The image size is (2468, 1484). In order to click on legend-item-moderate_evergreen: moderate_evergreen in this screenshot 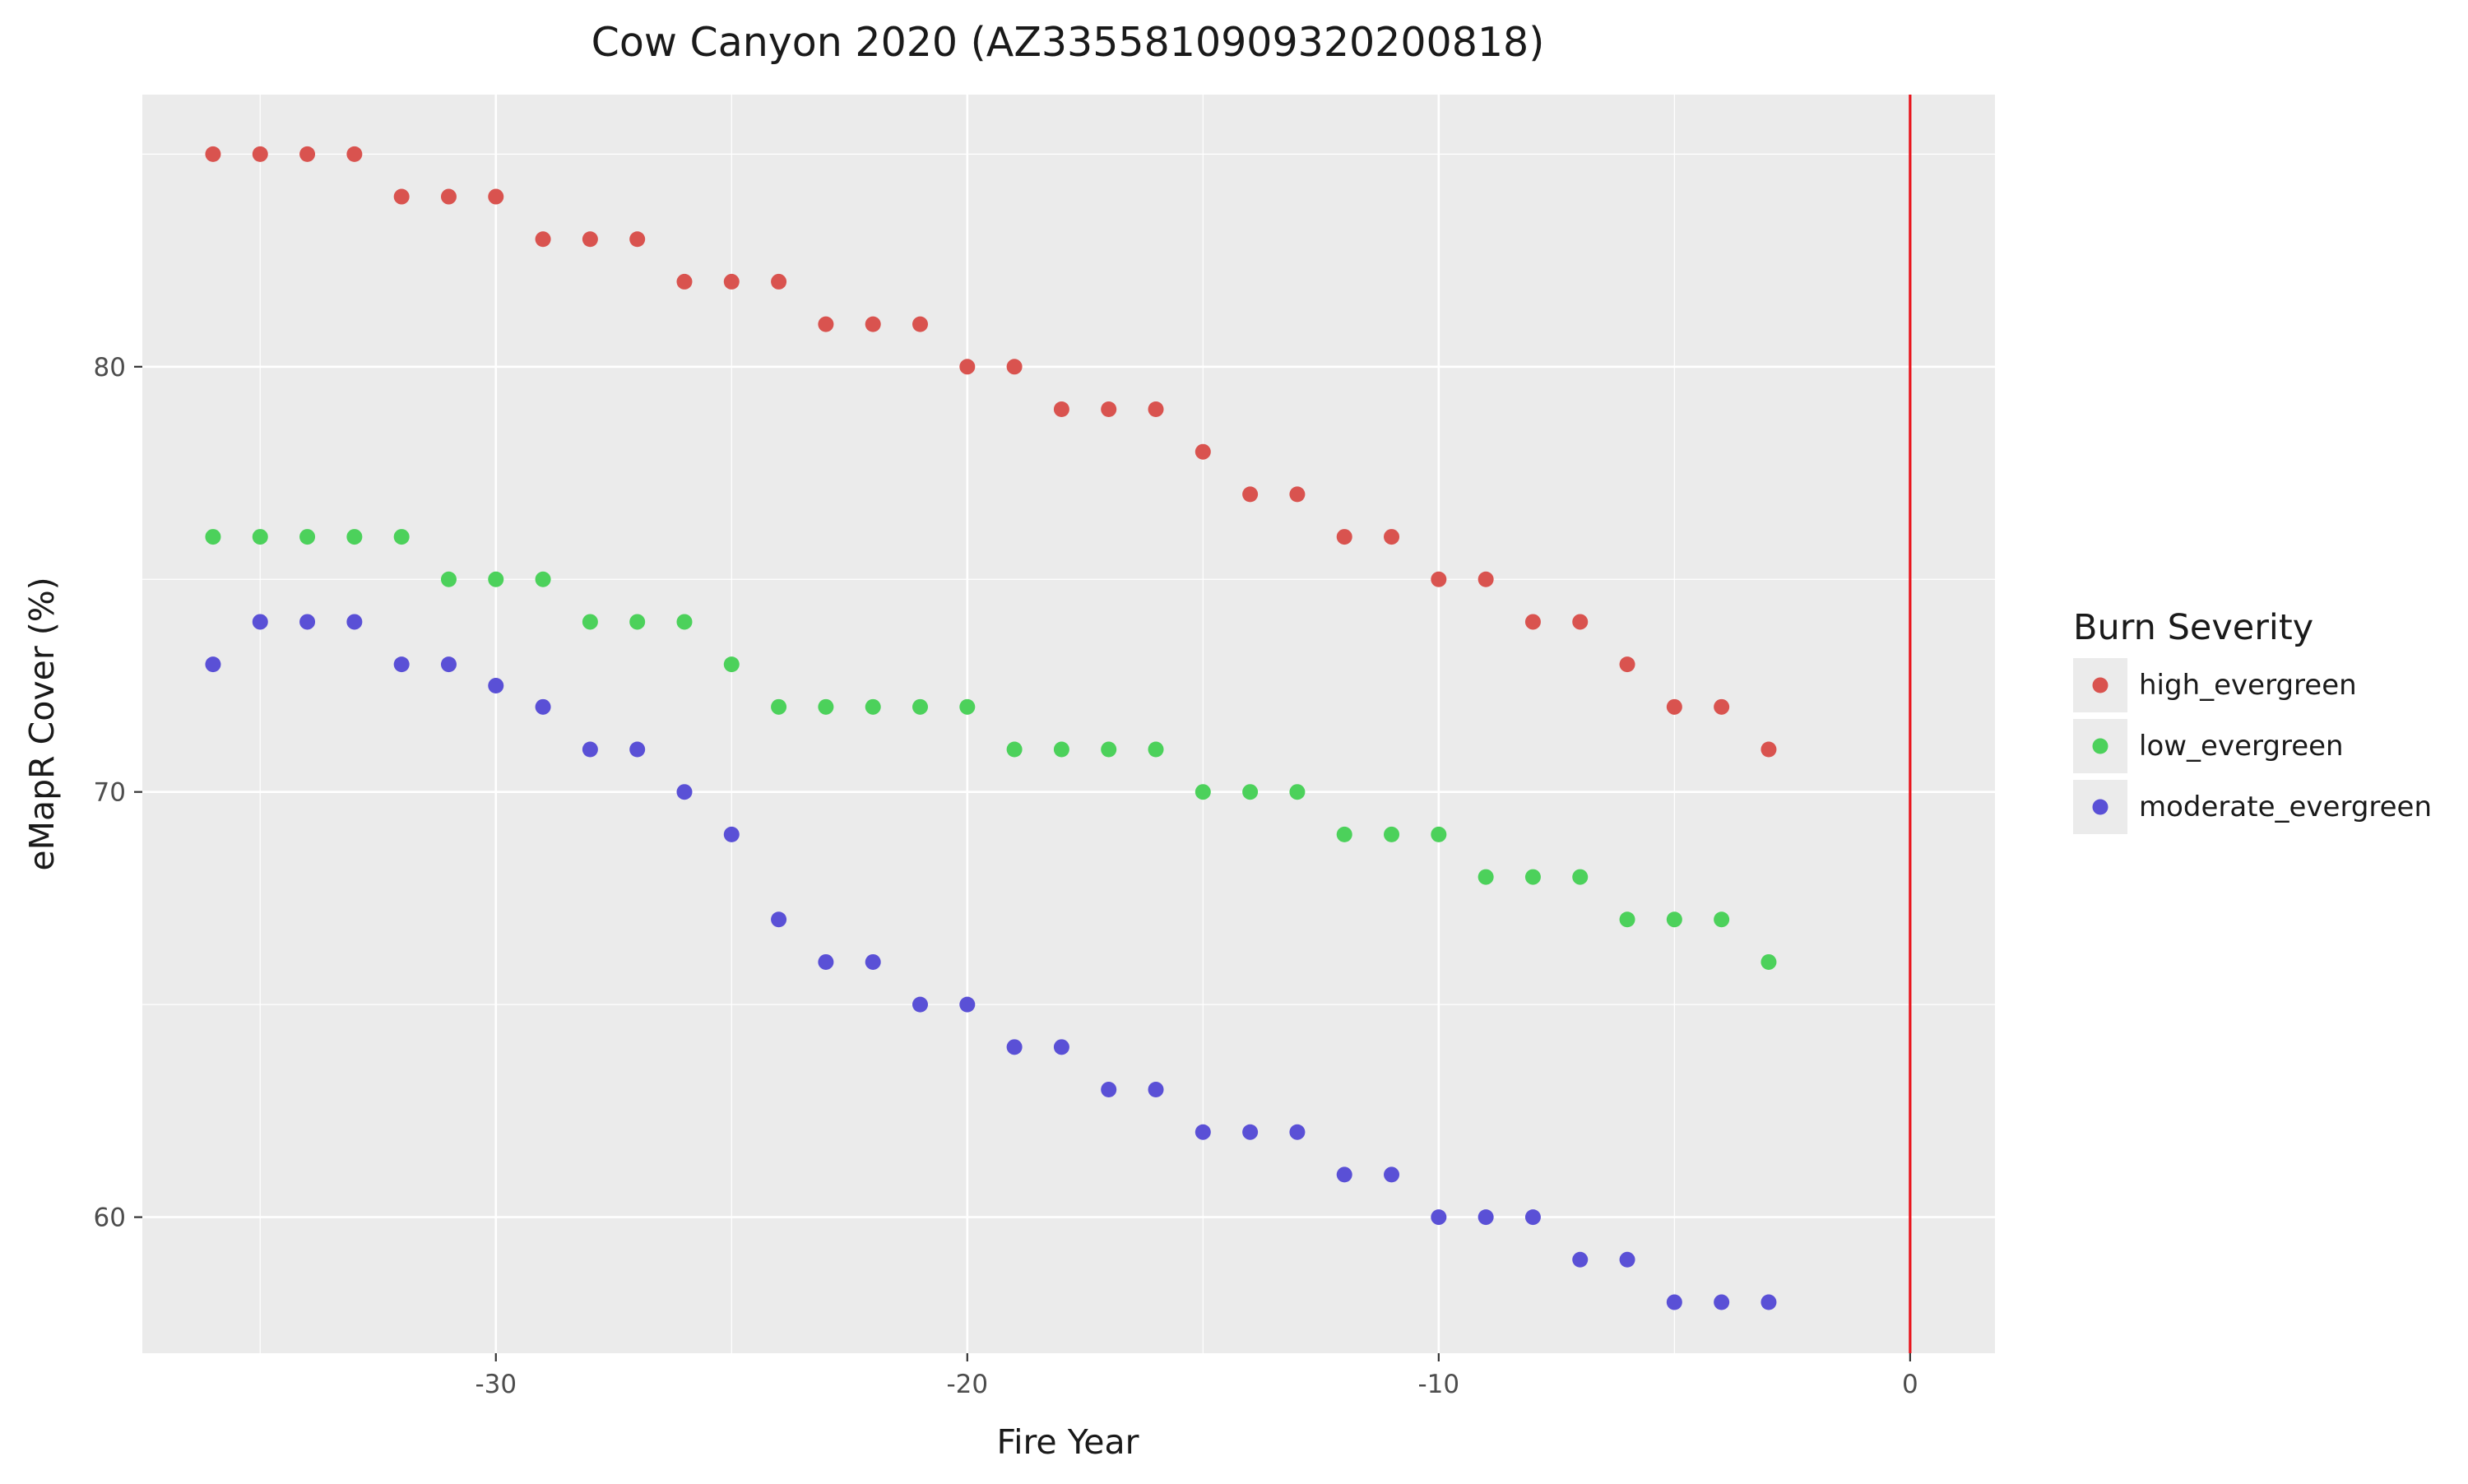, I will do `click(2252, 807)`.